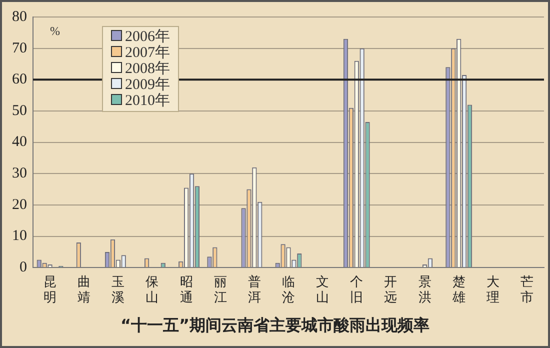 The width and height of the screenshot is (550, 348). What do you see at coordinates (275, 325) in the screenshot?
I see `text: “十一五”期间云南省主要城市酸雨出现频率` at bounding box center [275, 325].